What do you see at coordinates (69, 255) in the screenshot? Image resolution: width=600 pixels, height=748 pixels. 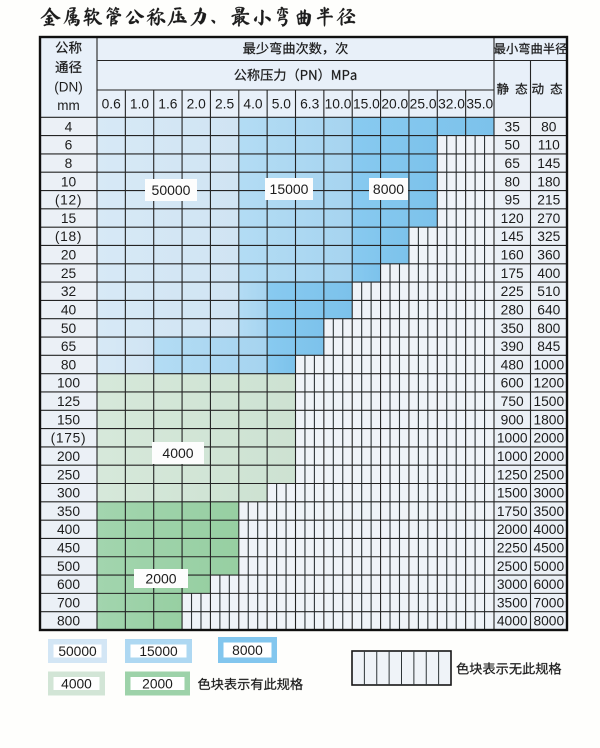 I see `svg-text: 20` at bounding box center [69, 255].